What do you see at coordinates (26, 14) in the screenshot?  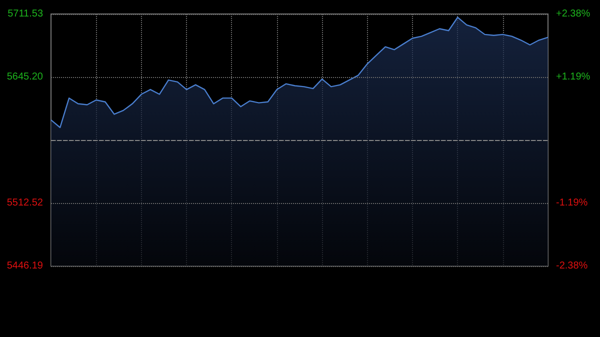 I see `y-tick-label: 5711.53` at bounding box center [26, 14].